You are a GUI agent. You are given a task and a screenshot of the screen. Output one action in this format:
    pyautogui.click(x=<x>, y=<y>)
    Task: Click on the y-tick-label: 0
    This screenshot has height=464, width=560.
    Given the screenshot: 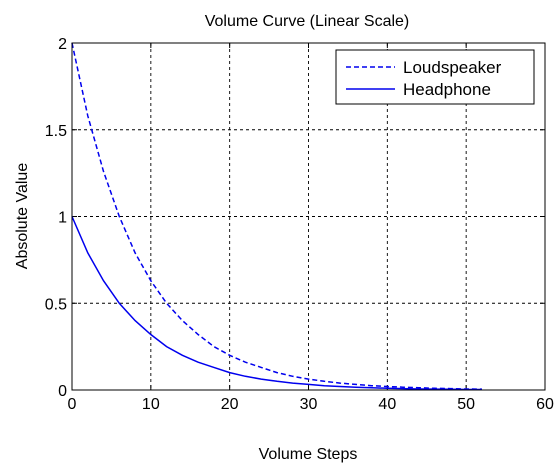 What is the action you would take?
    pyautogui.click(x=62, y=391)
    